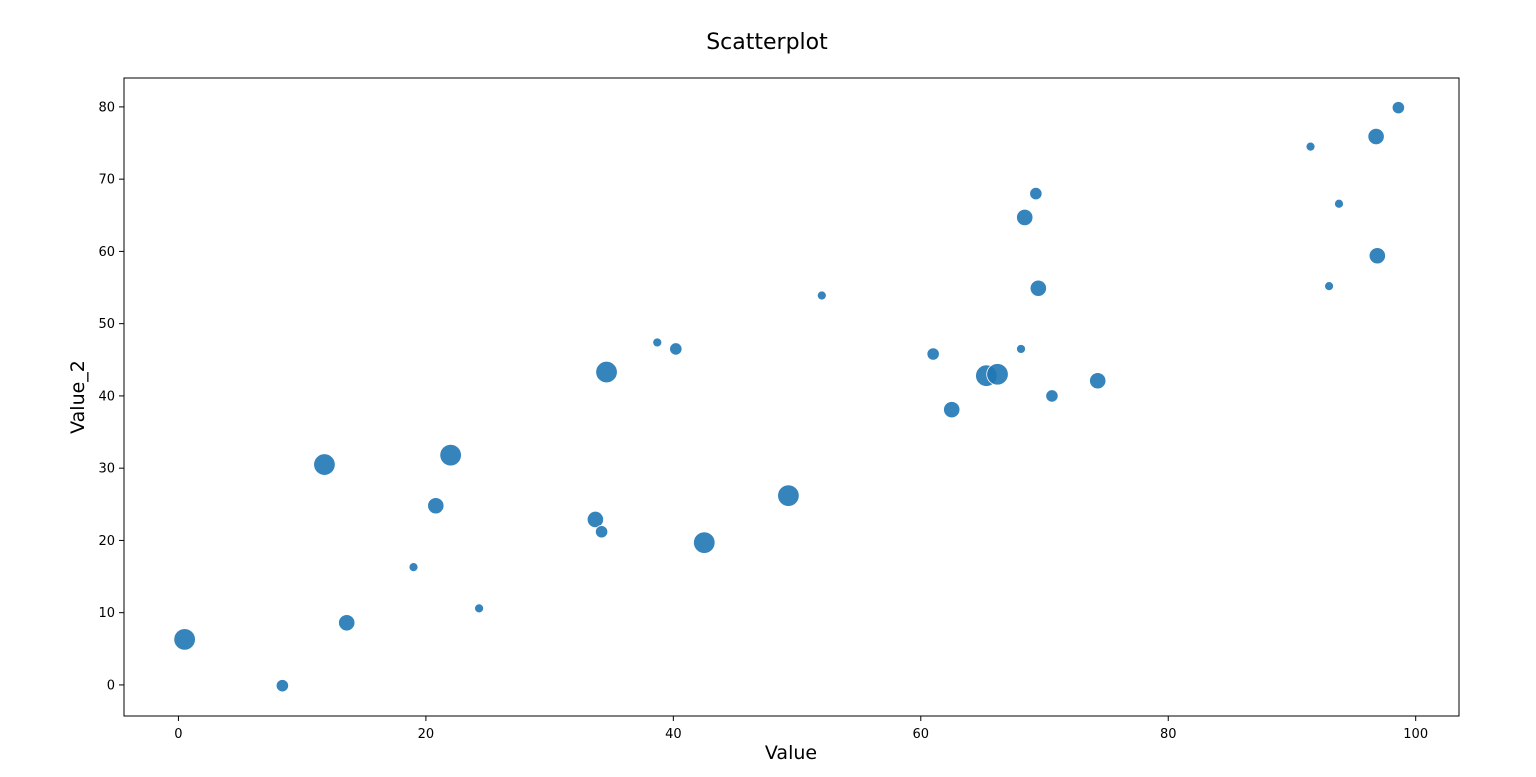  I want to click on x-tick-label-20: 20, so click(426, 734).